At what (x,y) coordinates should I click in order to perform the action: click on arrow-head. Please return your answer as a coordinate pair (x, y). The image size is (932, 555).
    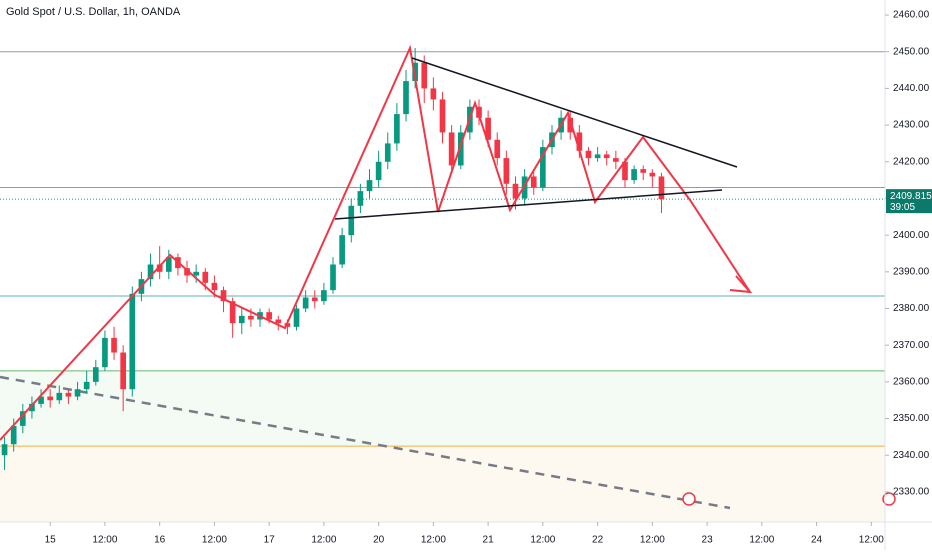
    Looking at the image, I should click on (741, 284).